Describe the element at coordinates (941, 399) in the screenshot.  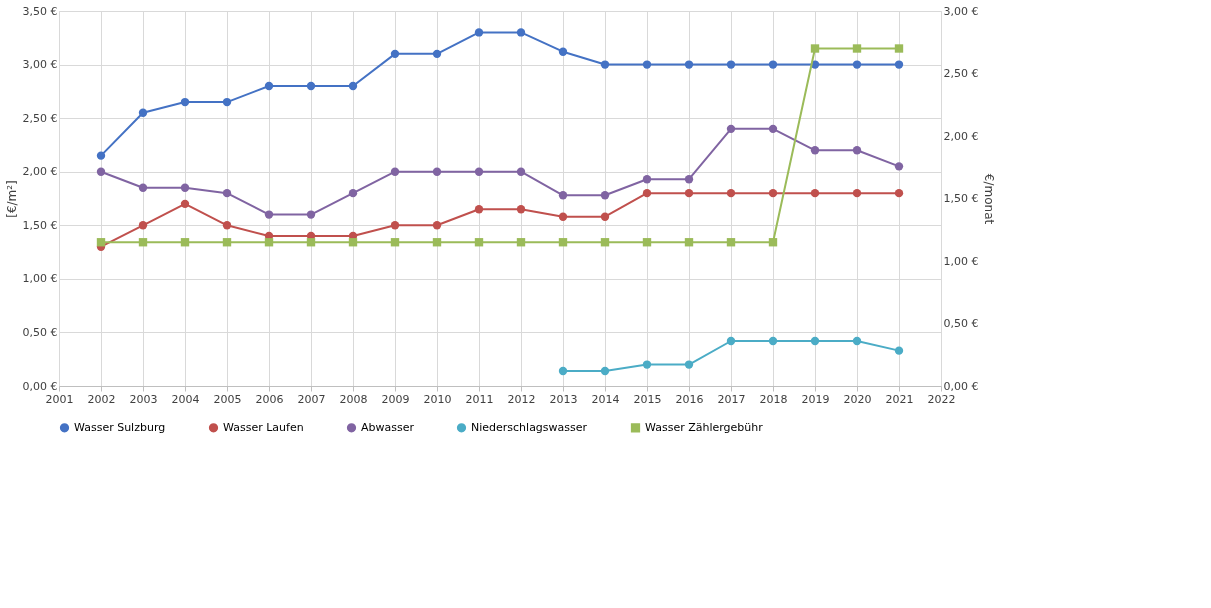
I see `x-tick-label: 2022` at that location.